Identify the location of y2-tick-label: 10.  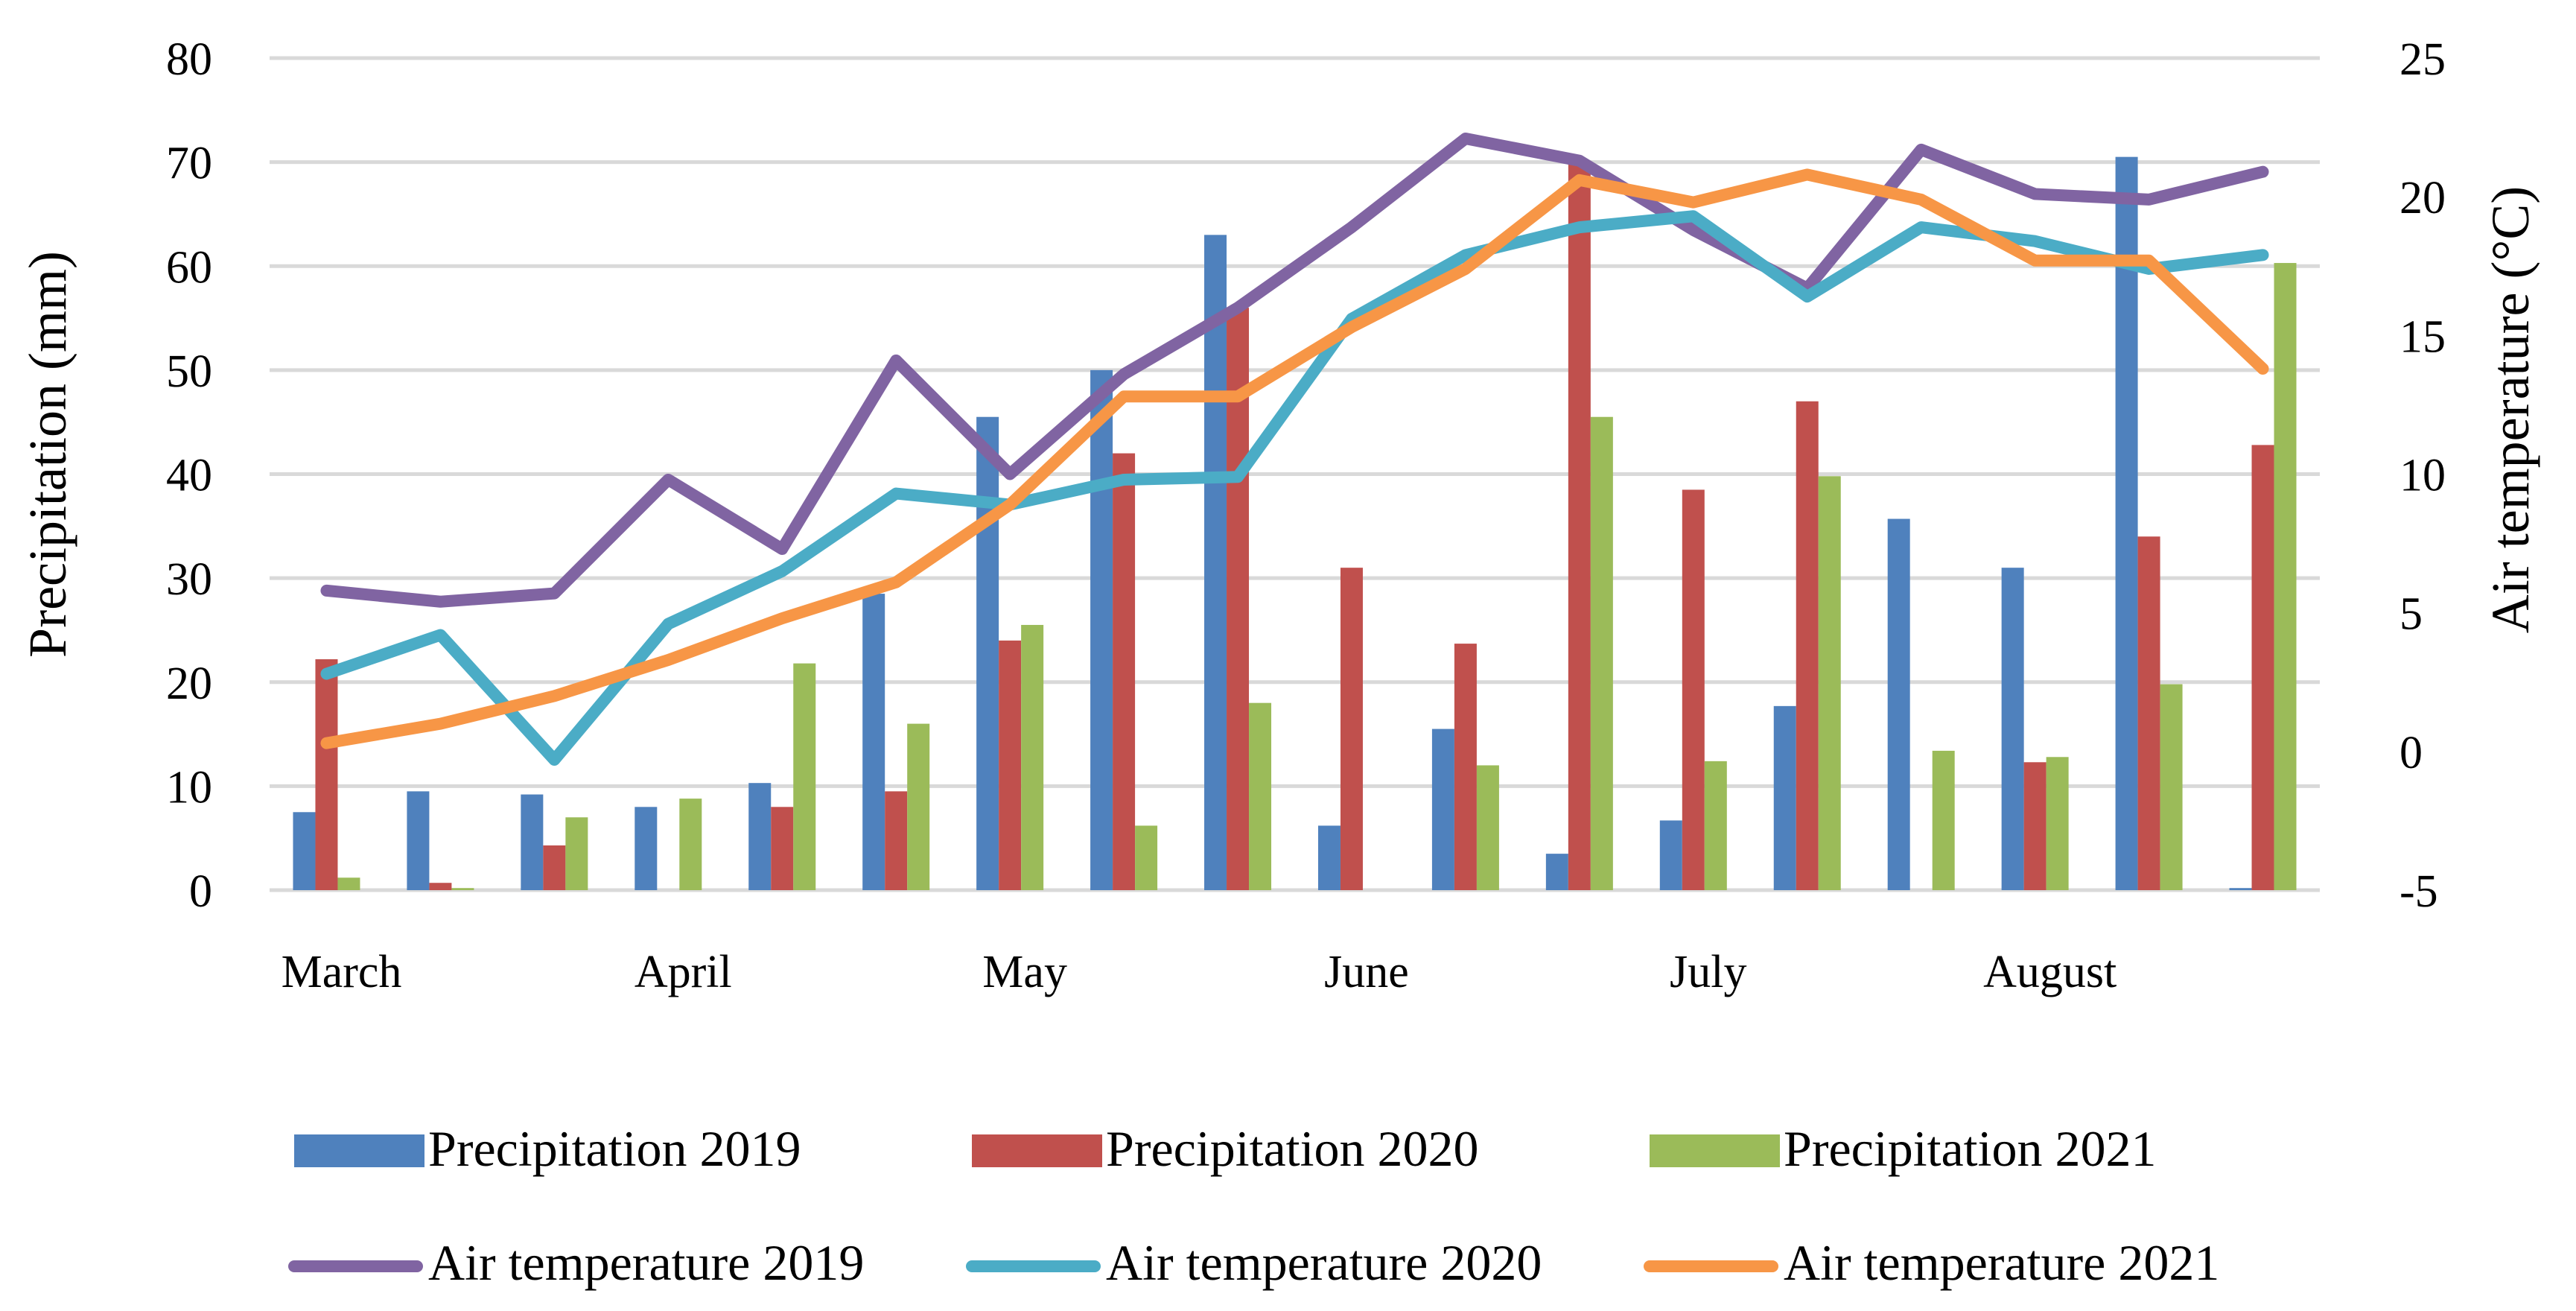
(2423, 476).